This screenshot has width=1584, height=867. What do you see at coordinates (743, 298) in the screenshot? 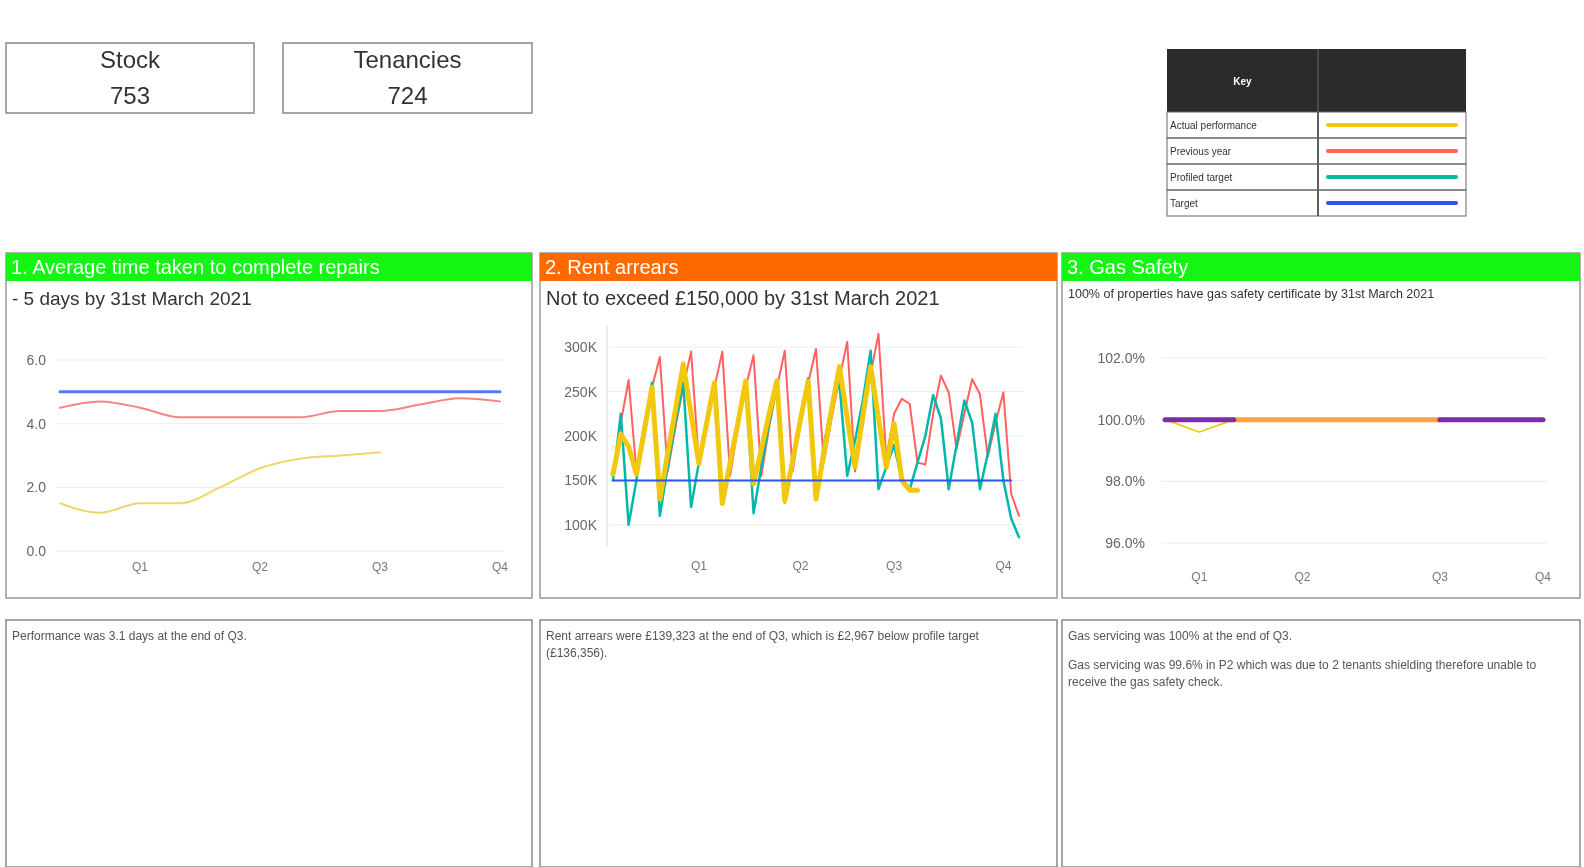
I see `chart-subtitle: Not to exceed £150,000 by 31st March 2021` at bounding box center [743, 298].